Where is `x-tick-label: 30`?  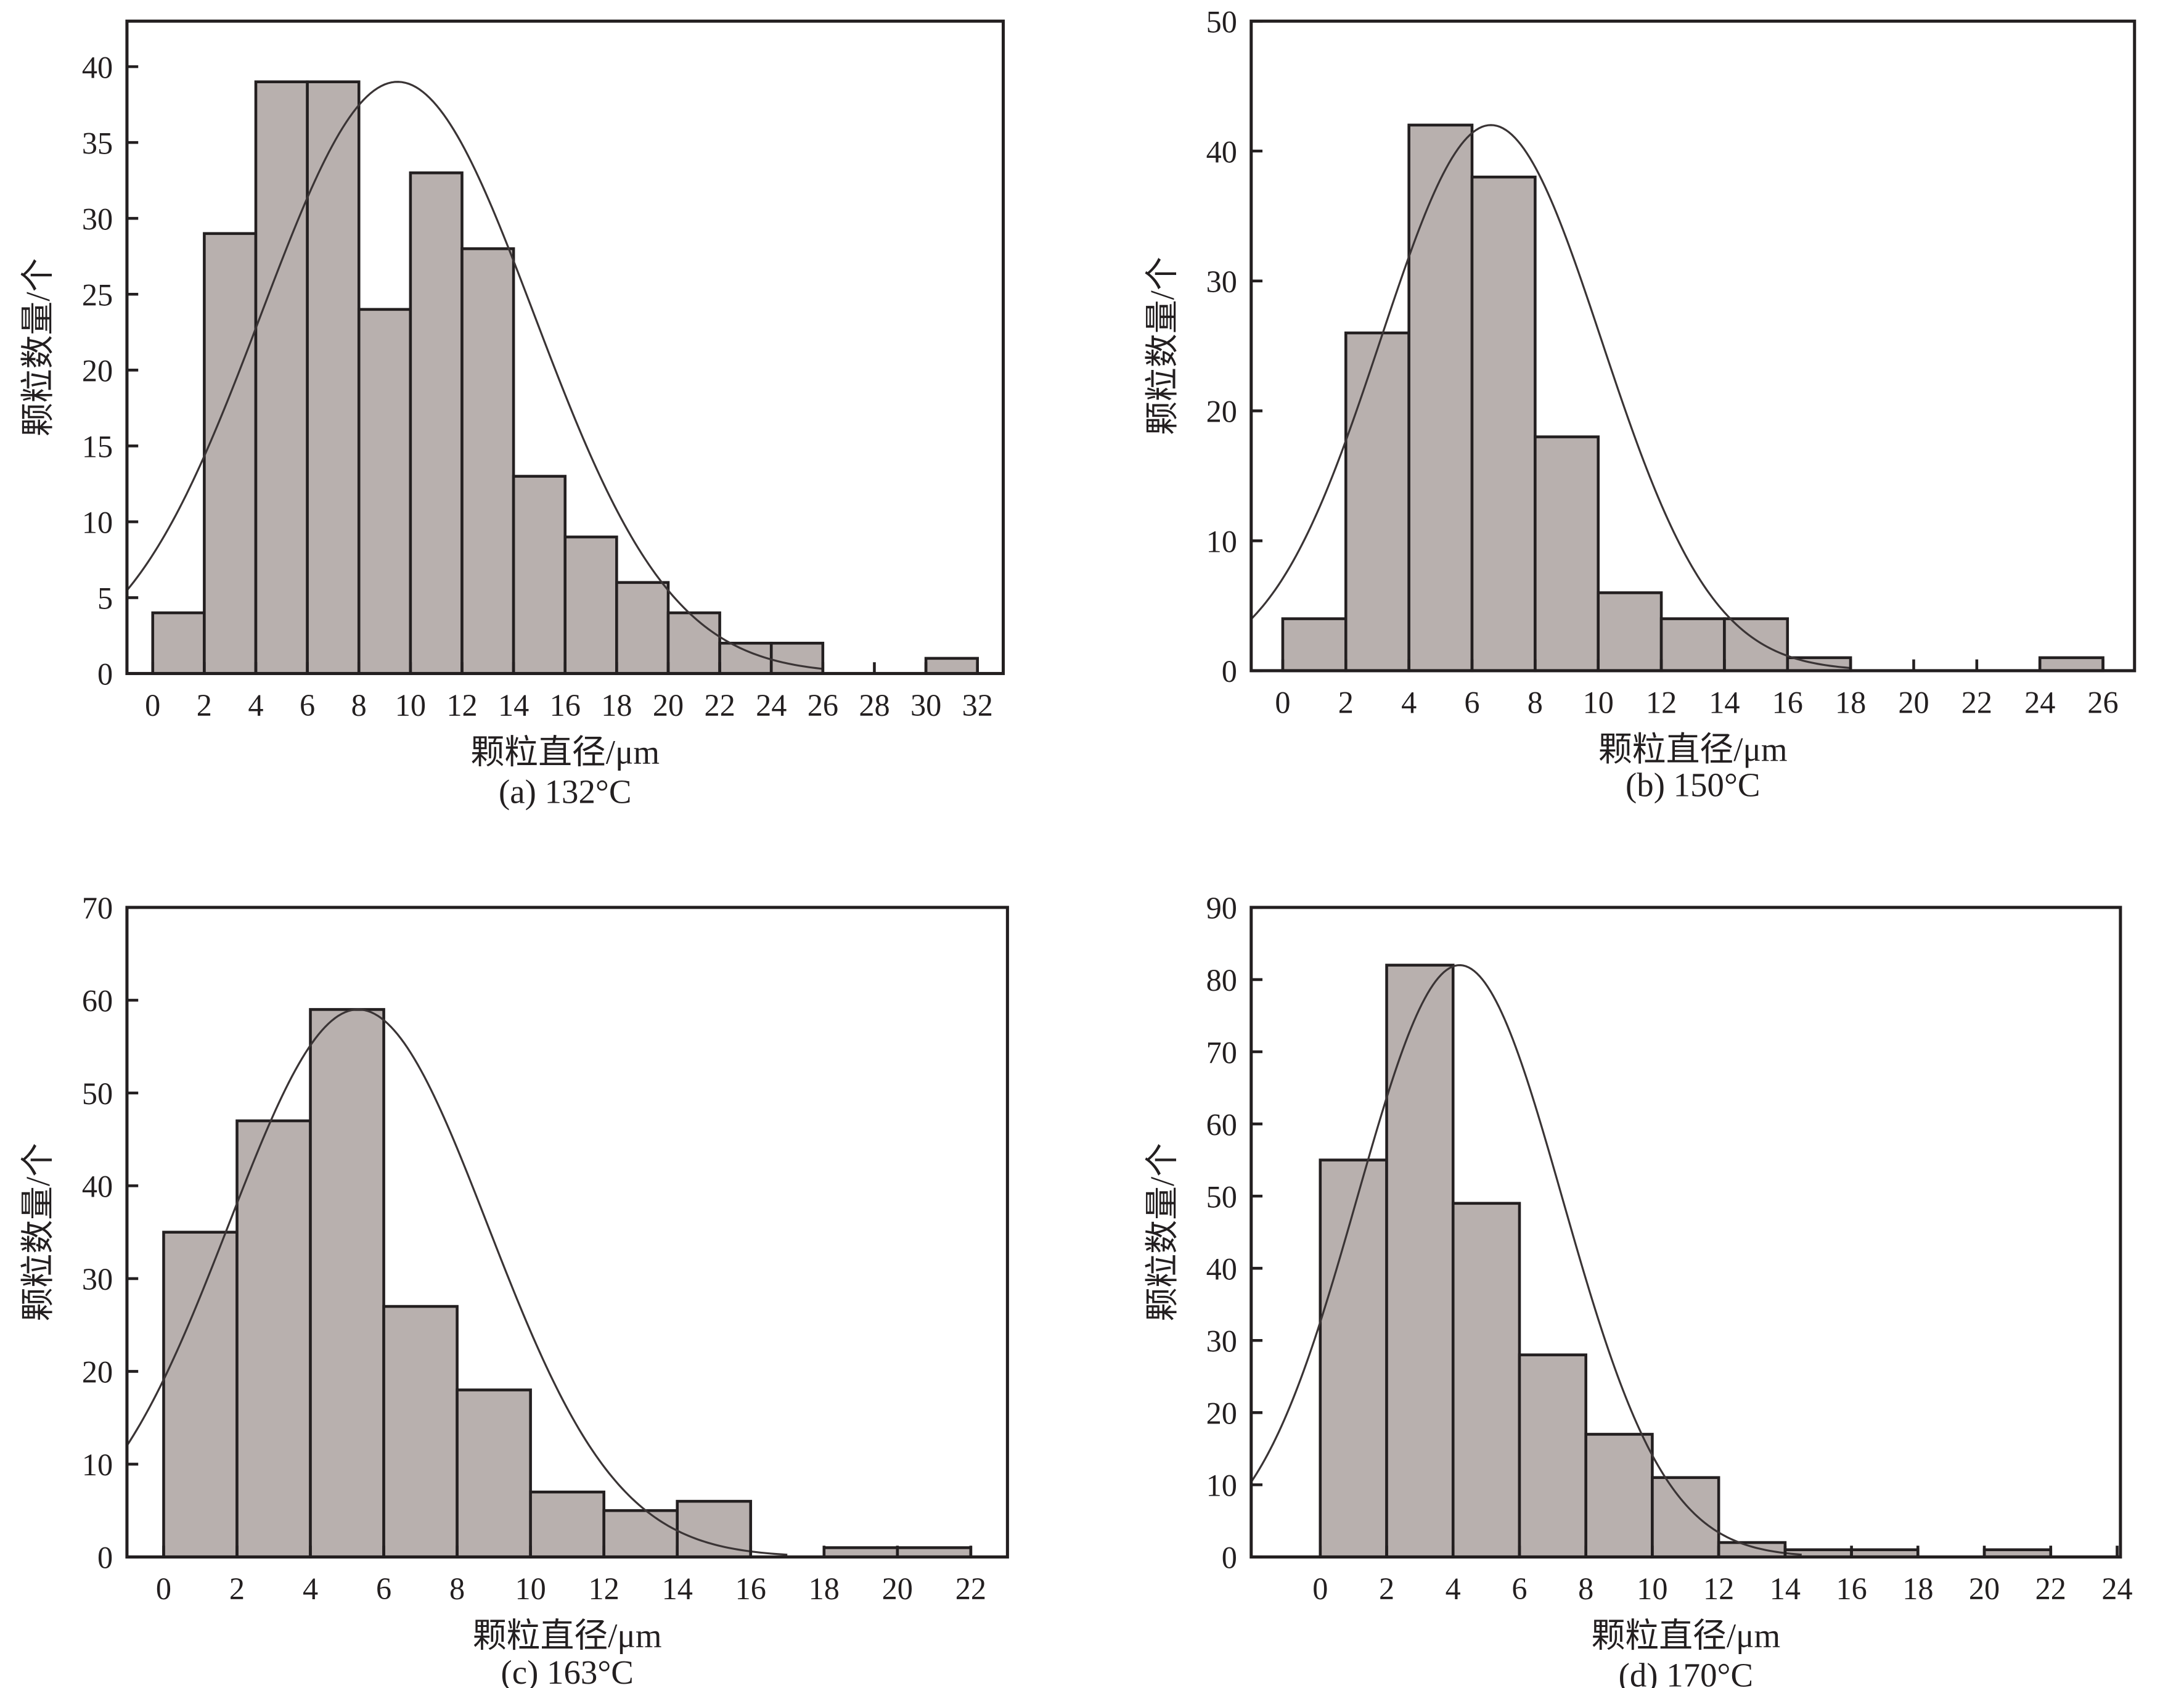
x-tick-label: 30 is located at coordinates (925, 706).